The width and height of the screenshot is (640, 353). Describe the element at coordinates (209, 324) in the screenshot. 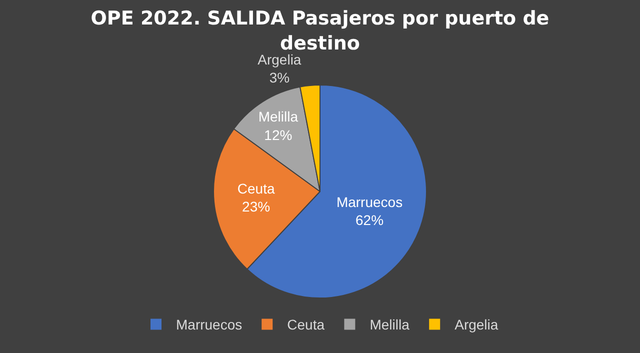

I see `legend-label: Marruecos` at that location.